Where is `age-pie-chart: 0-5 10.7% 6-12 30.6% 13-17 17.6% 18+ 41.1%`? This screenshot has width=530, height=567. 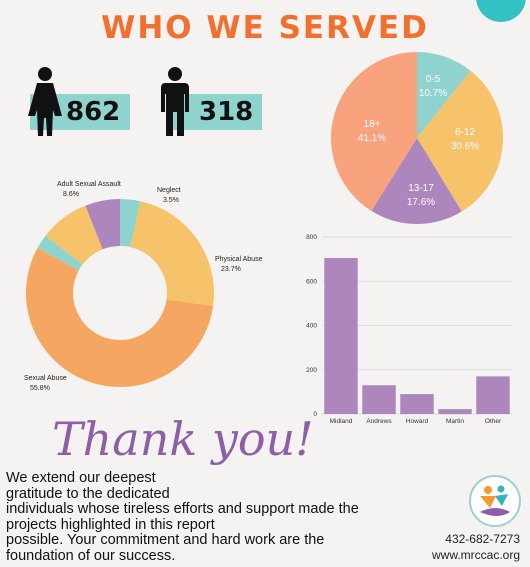
age-pie-chart: 0-5 10.7% 6-12 30.6% 13-17 17.6% 18+ 41.1% is located at coordinates (417, 138).